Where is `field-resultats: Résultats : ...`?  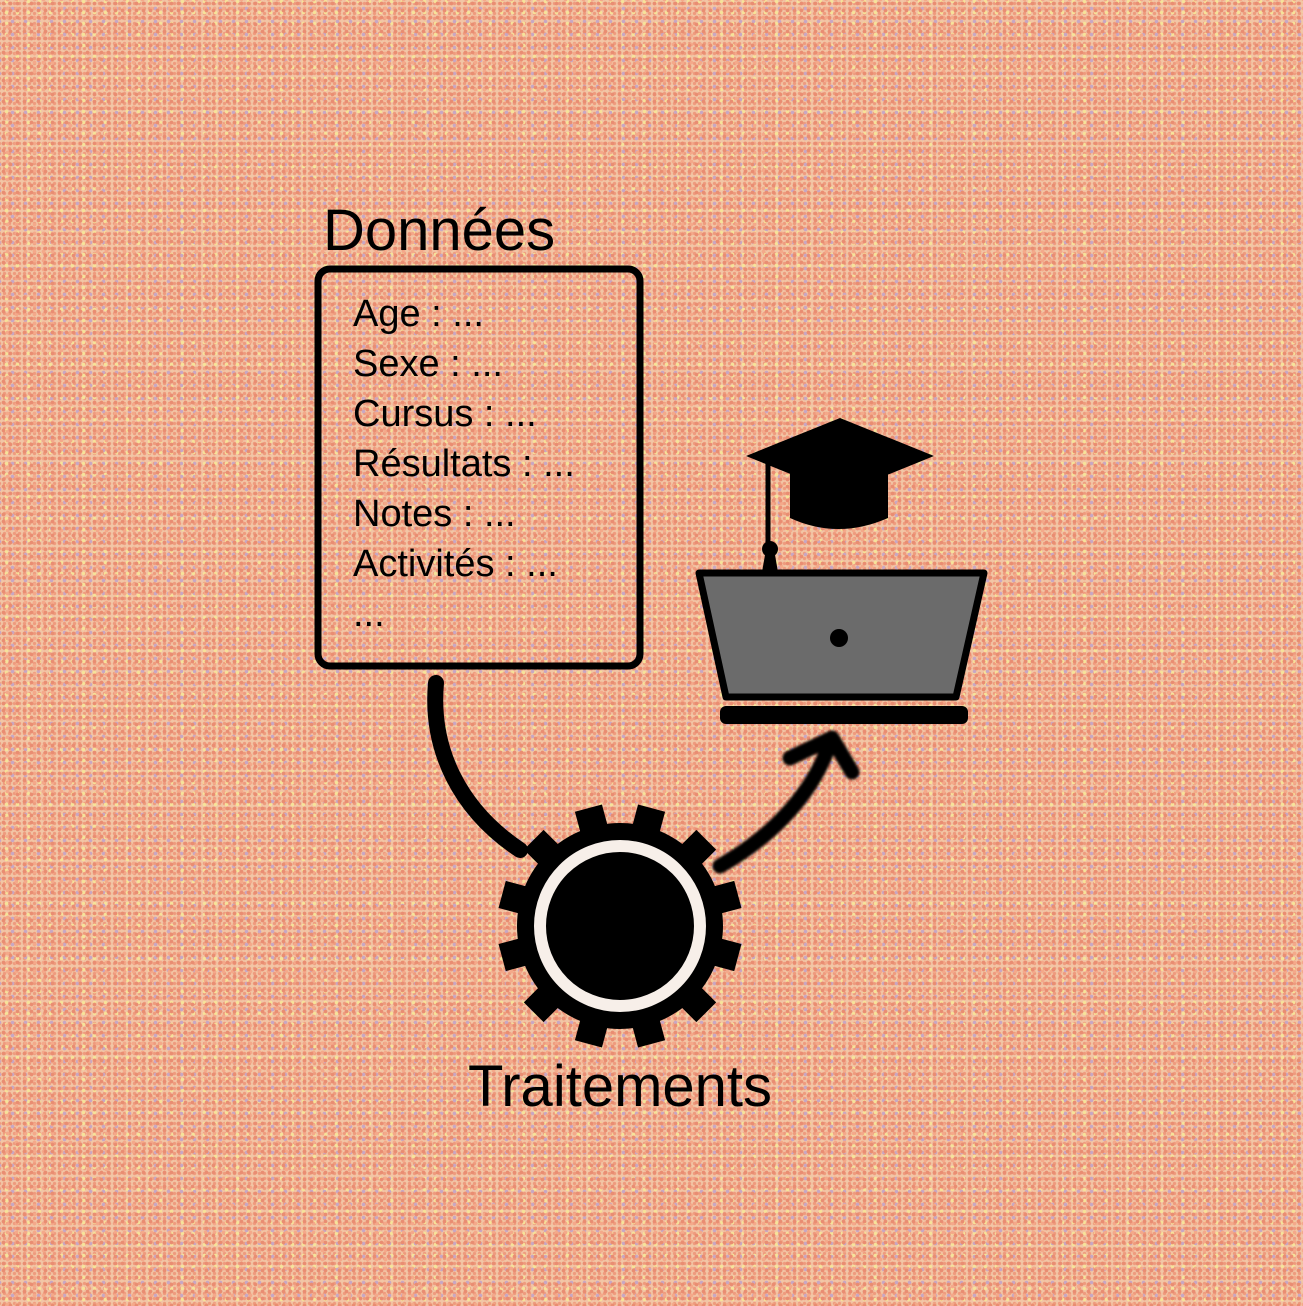
field-resultats: Résultats : ... is located at coordinates (464, 464).